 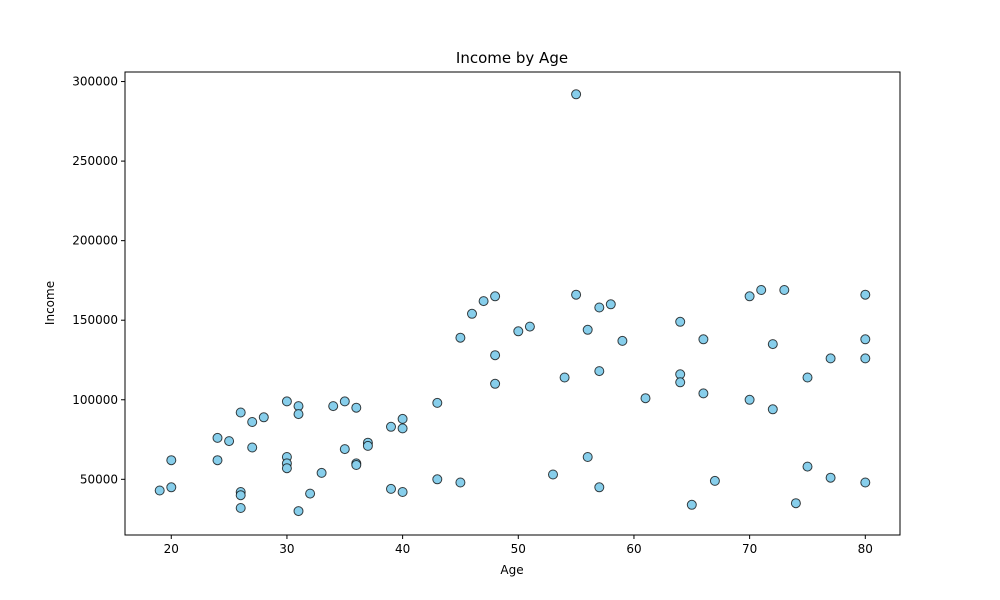 I want to click on x-tick-label: 30, so click(x=286, y=549).